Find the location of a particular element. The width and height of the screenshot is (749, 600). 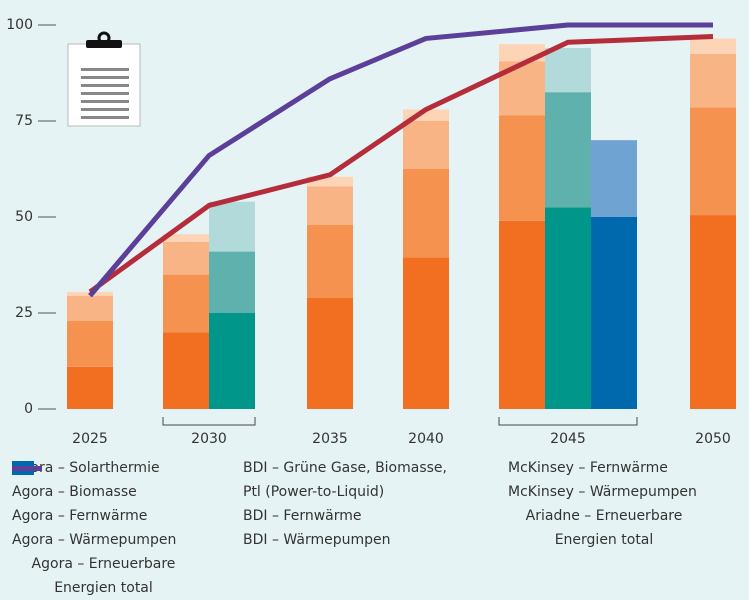

legend-item: BDI – Wärmepumpen is located at coordinates (260, 506).